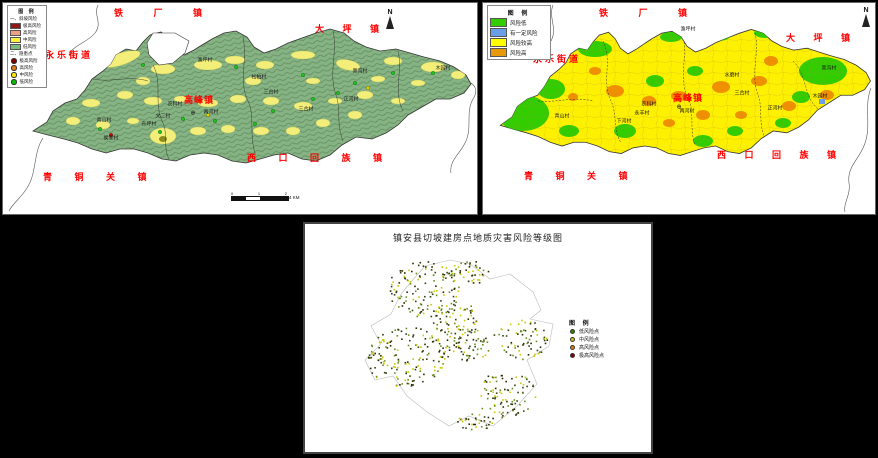  Describe the element at coordinates (477, 238) in the screenshot. I see `map3-title: 镇安县切坡建房点地质灾害风险等级图` at that location.